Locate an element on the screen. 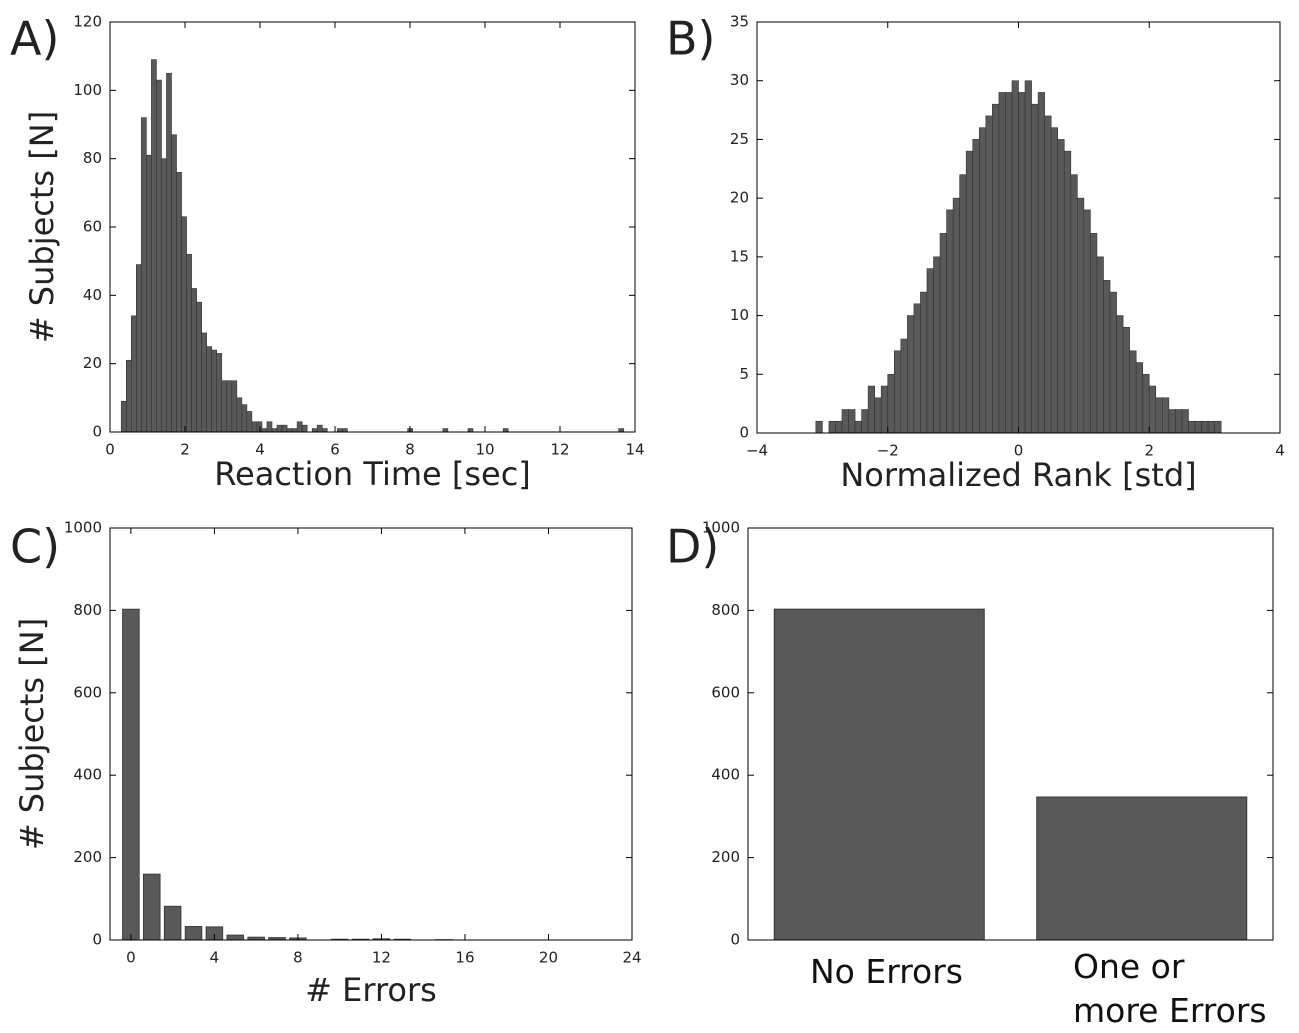 The height and width of the screenshot is (1033, 1299). x-tick-label: 2 is located at coordinates (185, 450).